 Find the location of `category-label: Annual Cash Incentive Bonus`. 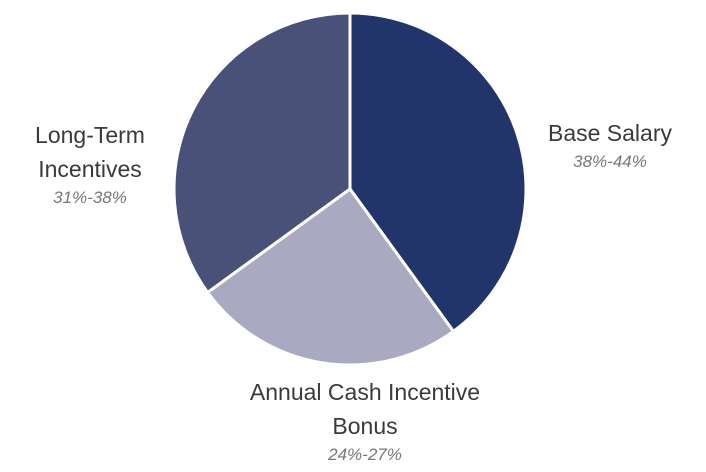

category-label: Annual Cash Incentive Bonus is located at coordinates (365, 409).